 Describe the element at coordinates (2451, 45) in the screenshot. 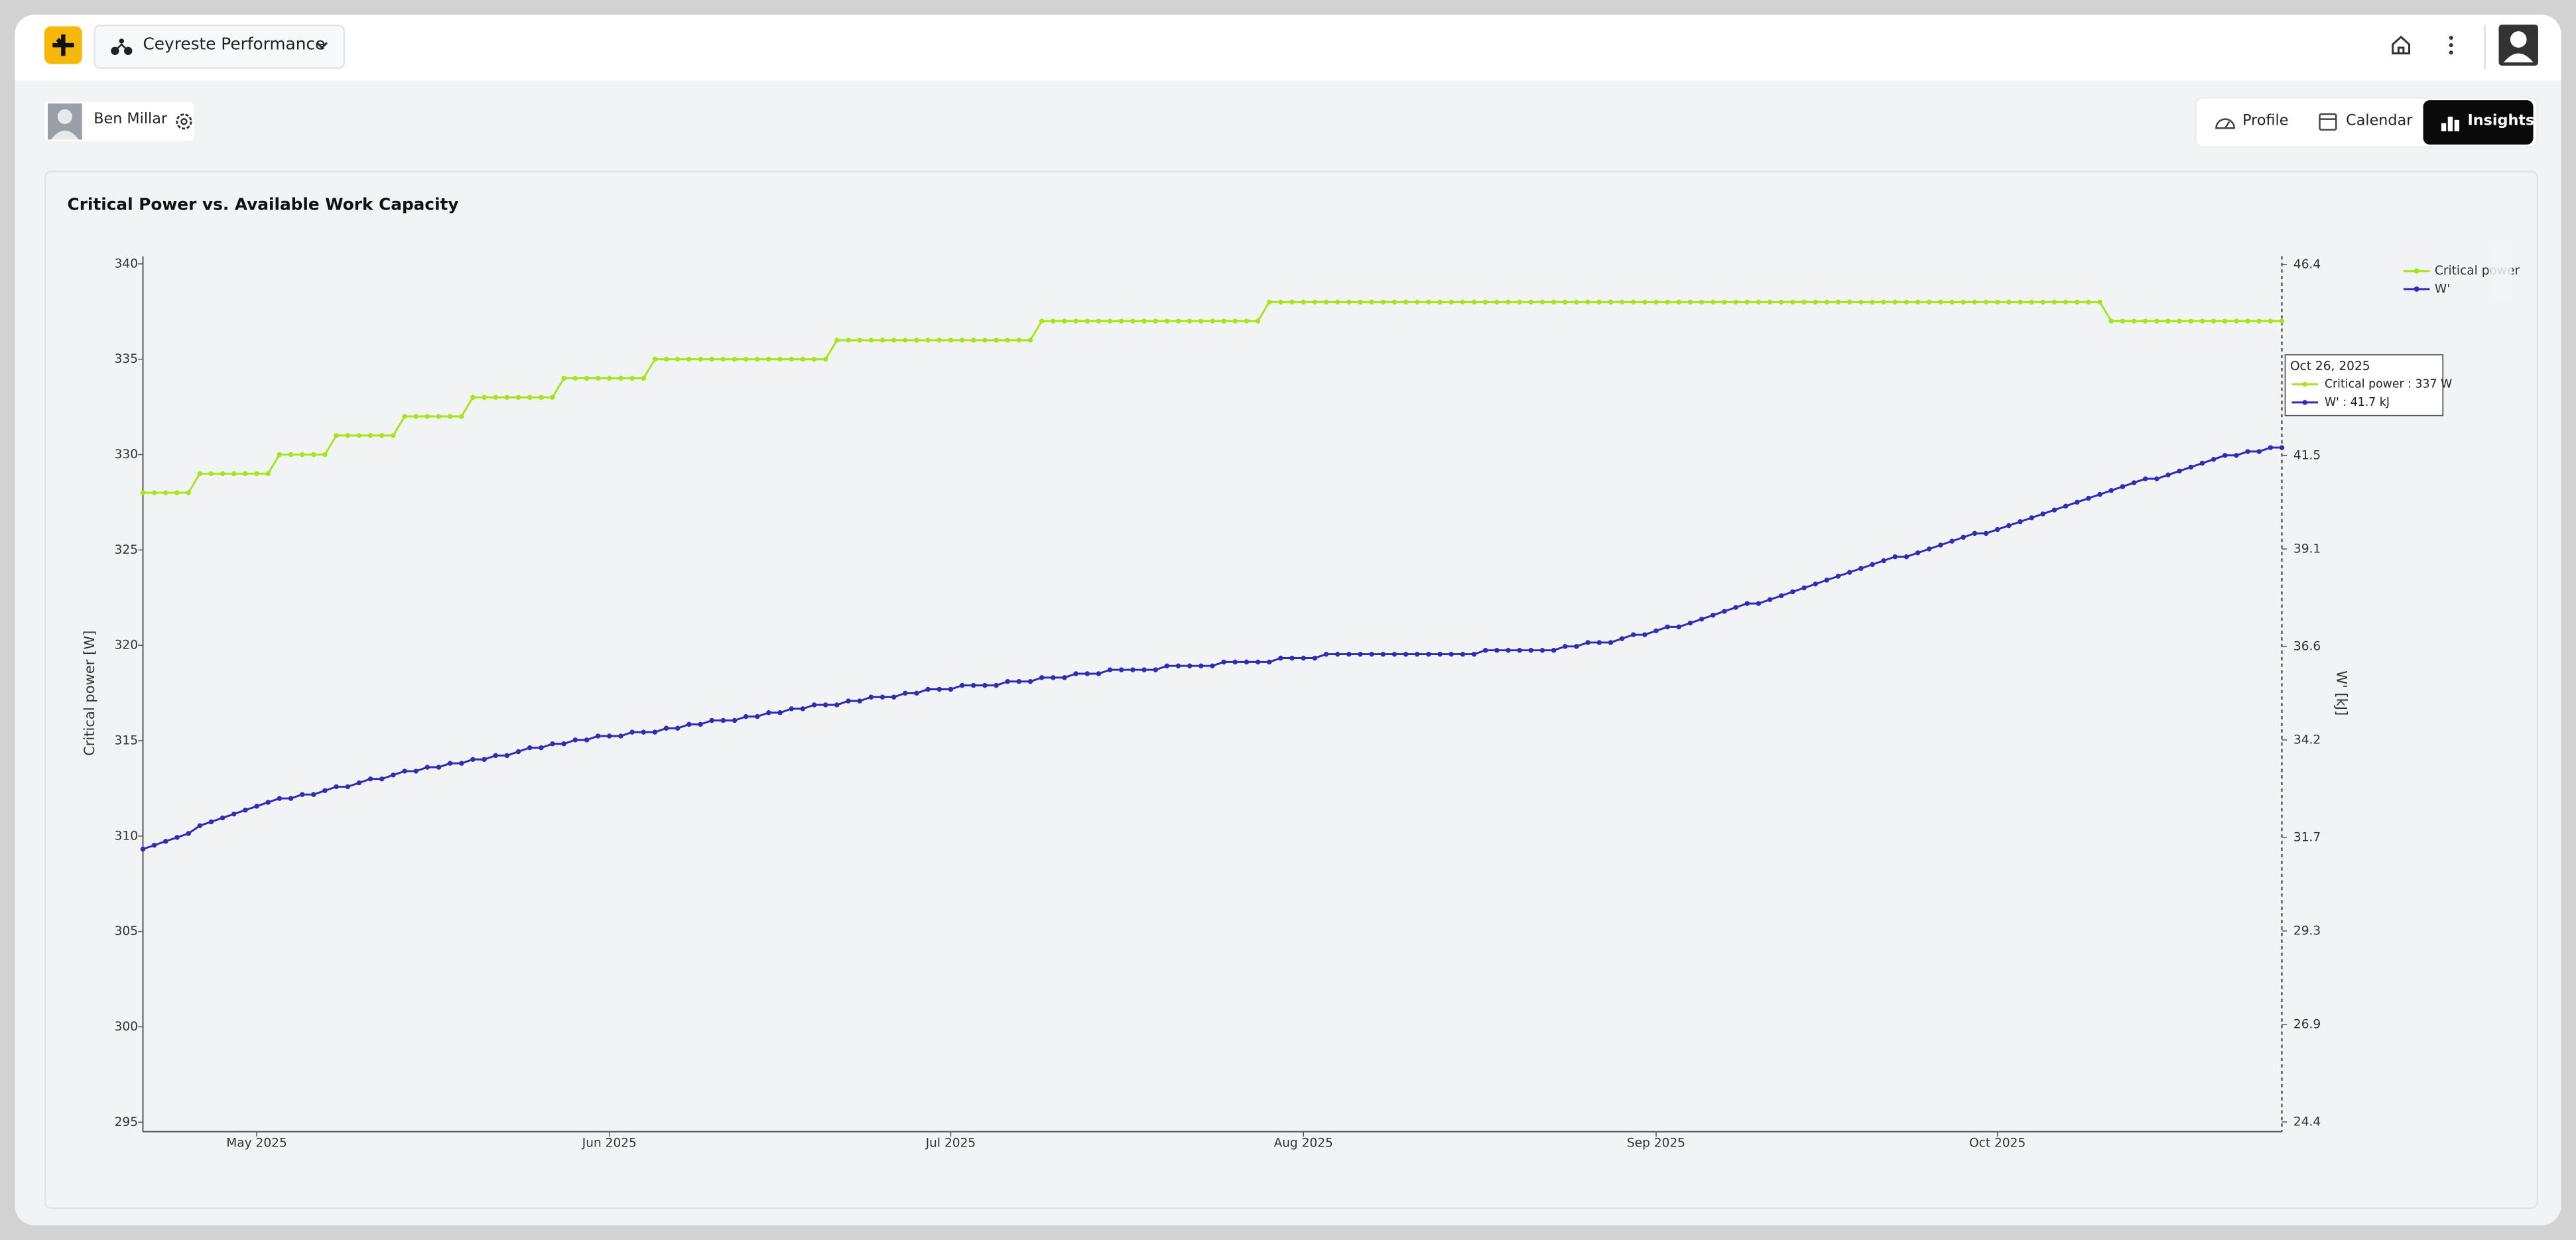

I see `more-icon` at that location.